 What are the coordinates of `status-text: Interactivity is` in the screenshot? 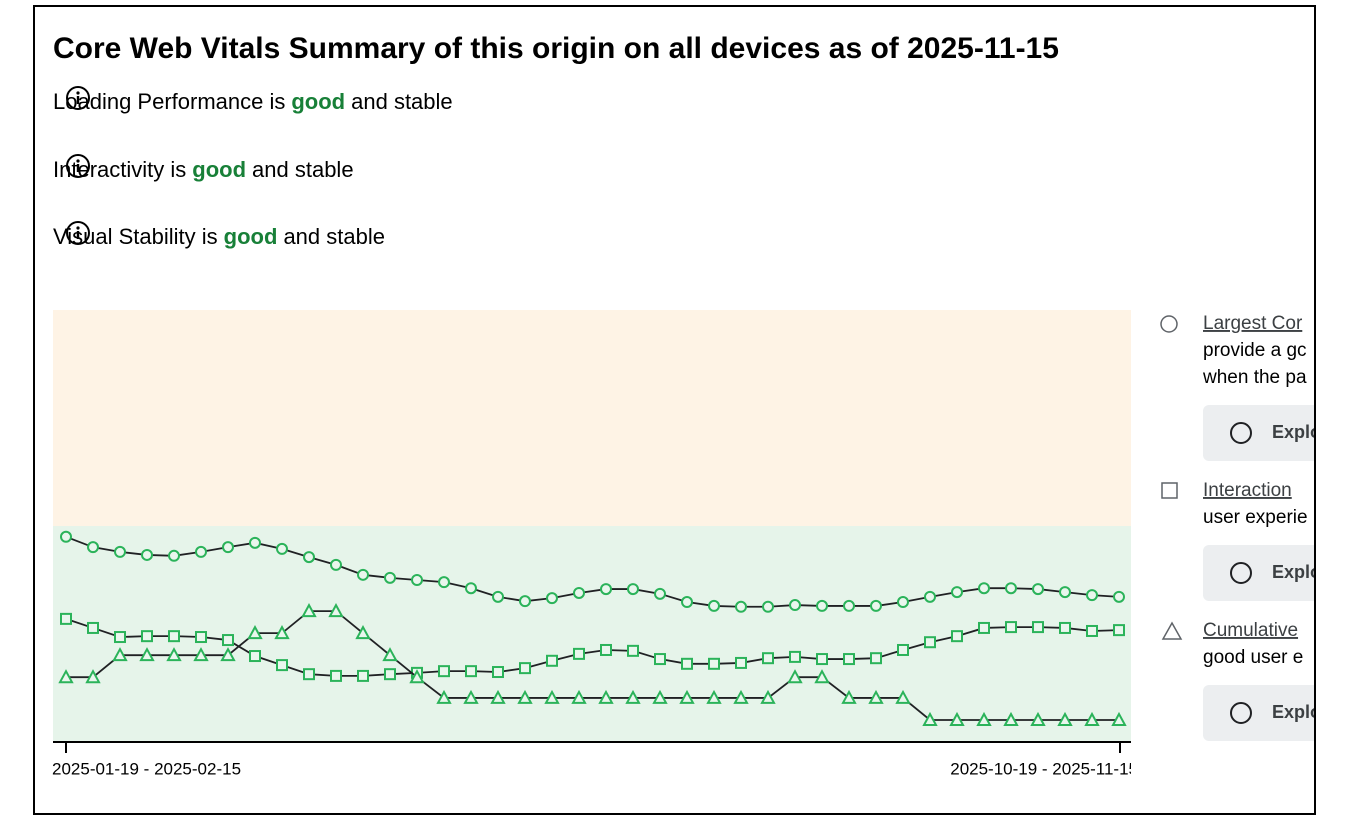 It's located at (120, 169).